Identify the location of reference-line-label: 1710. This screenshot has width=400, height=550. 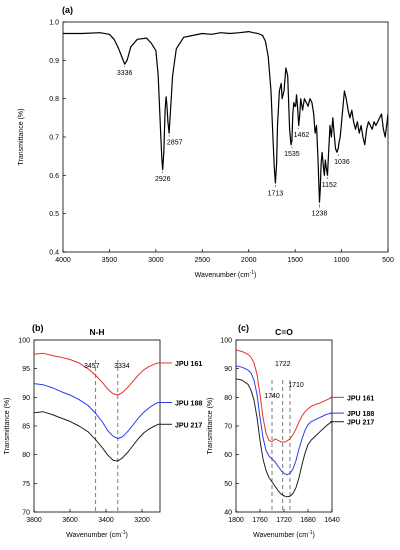
(296, 385).